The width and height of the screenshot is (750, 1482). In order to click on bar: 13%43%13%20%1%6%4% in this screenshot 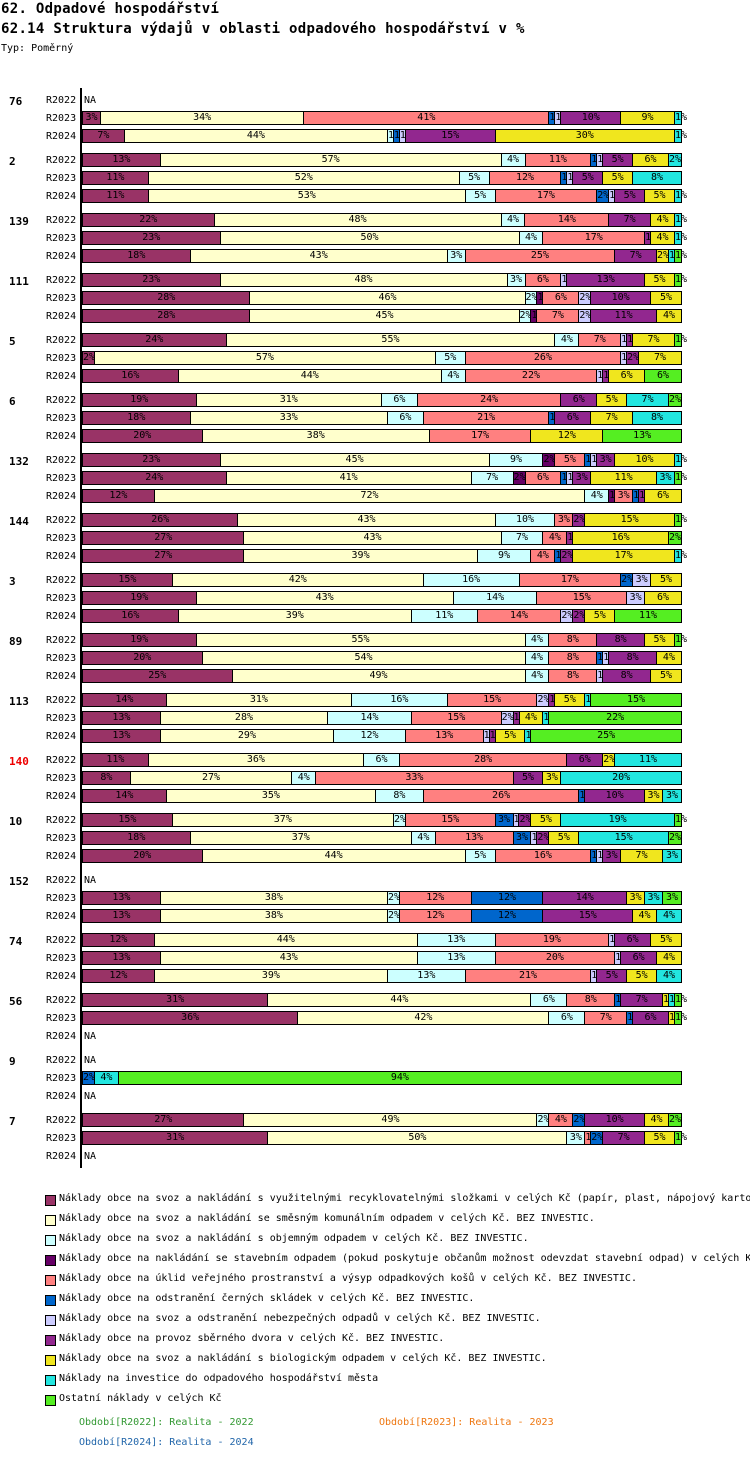, I will do `click(382, 958)`.